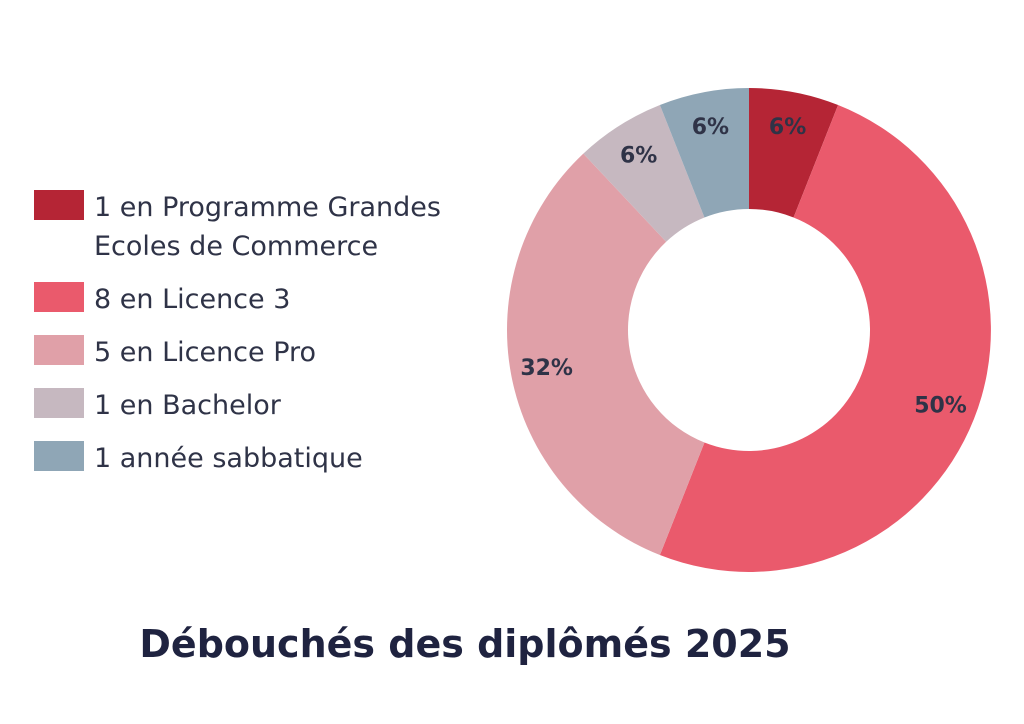 Image resolution: width=1024 pixels, height=724 pixels. What do you see at coordinates (187, 405) in the screenshot?
I see `legend-label: 1 en Bachelor` at bounding box center [187, 405].